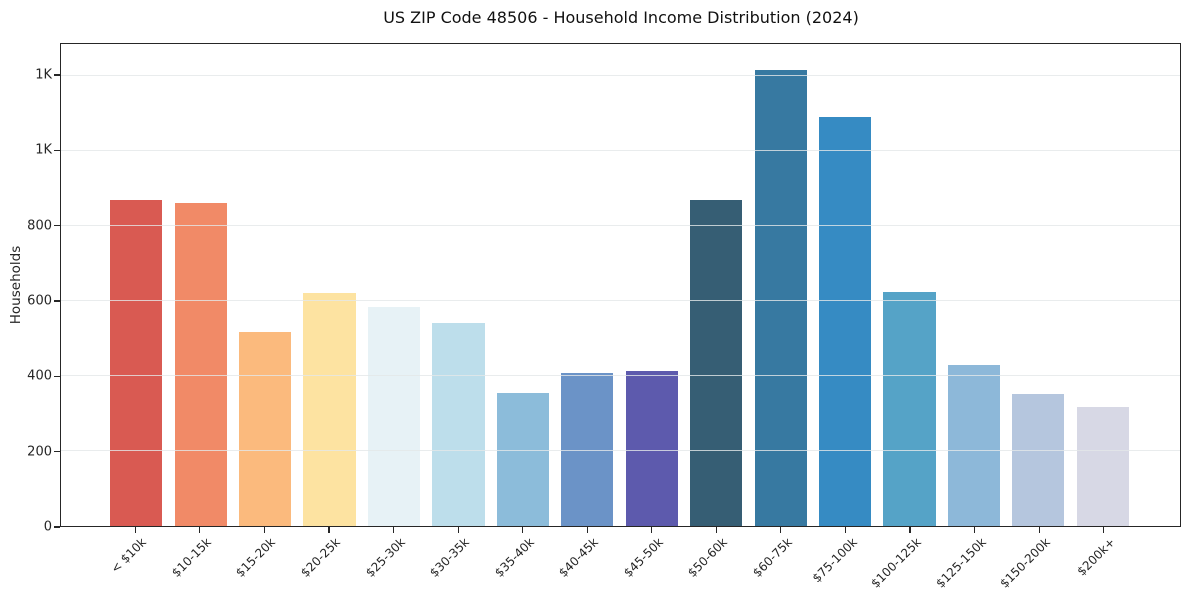  I want to click on y-tick-label: 600, so click(39, 301).